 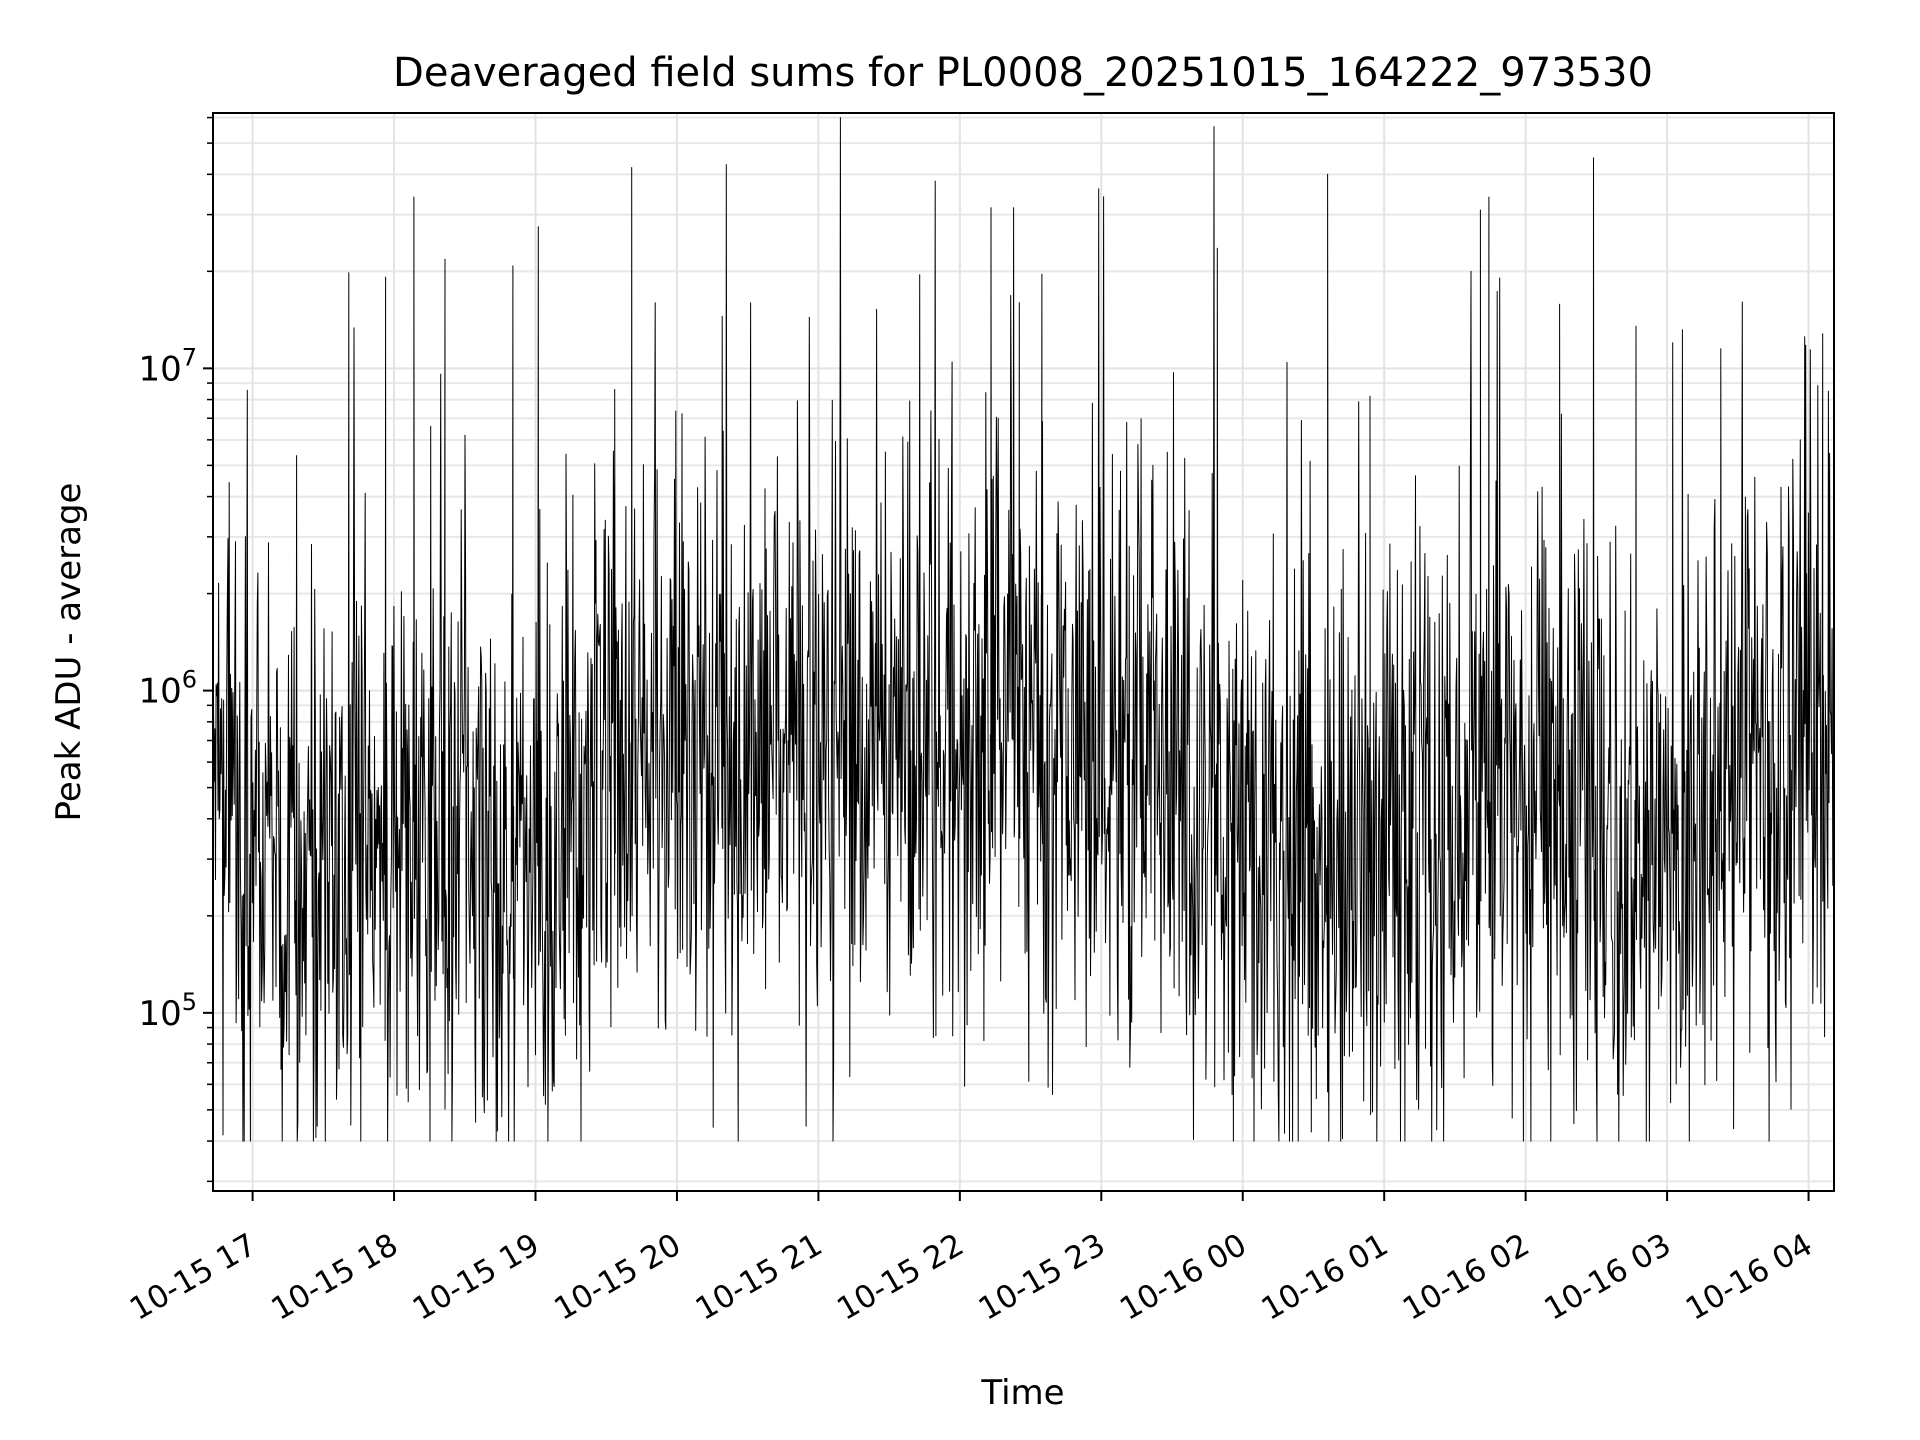 I want to click on x-axis-label: Time, so click(x=1022, y=1393).